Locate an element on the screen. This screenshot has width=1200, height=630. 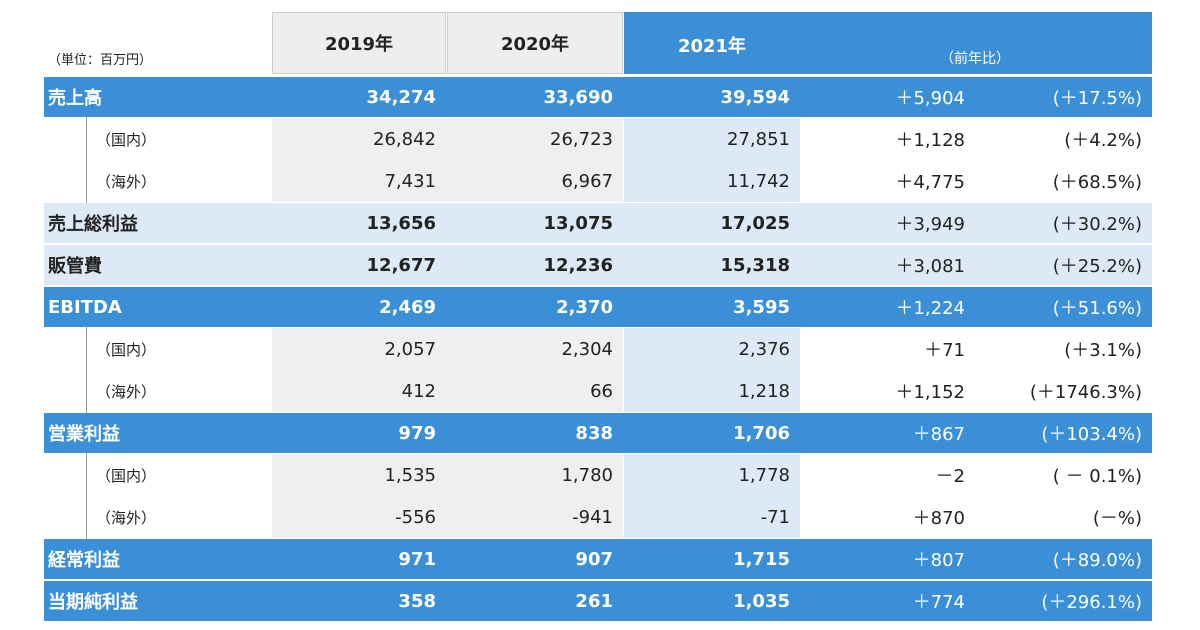
cell: 412 is located at coordinates (418, 391).